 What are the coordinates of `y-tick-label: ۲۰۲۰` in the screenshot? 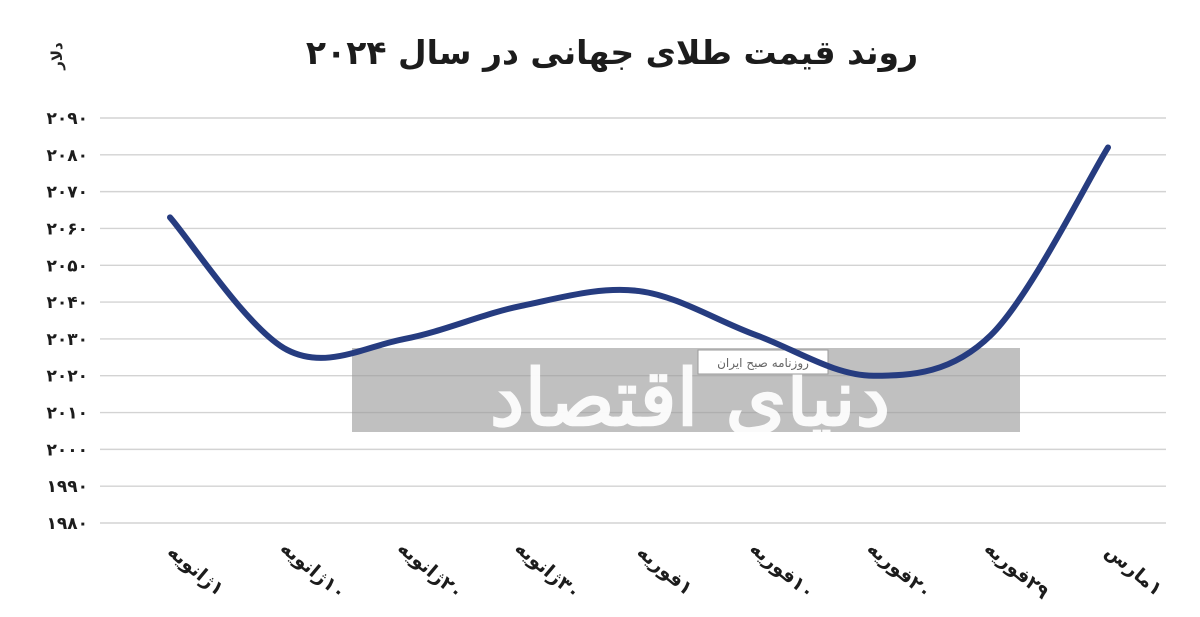 It's located at (67, 377).